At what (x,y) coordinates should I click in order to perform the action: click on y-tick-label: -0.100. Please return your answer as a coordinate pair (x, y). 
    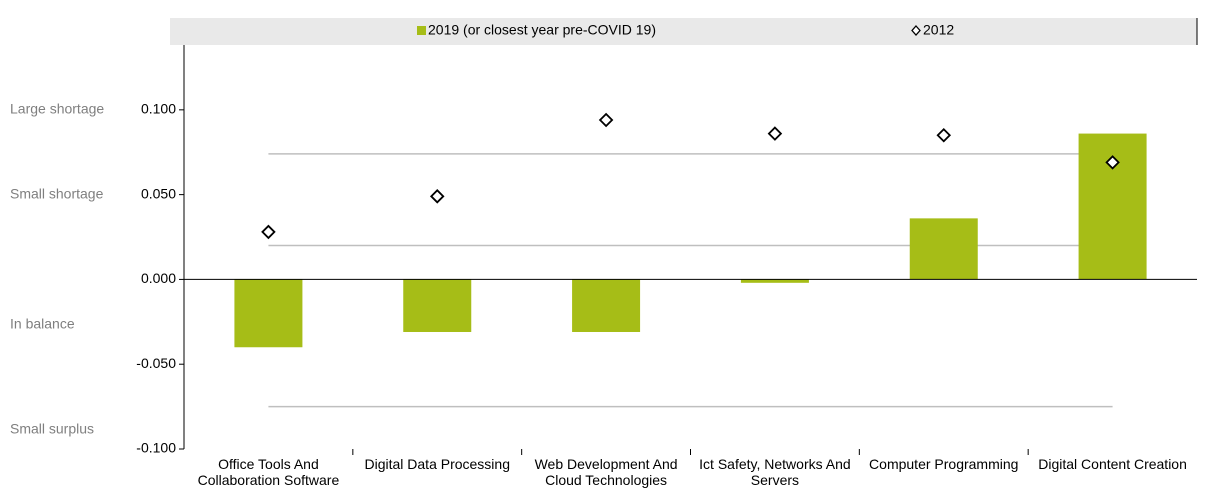
    Looking at the image, I should click on (156, 448).